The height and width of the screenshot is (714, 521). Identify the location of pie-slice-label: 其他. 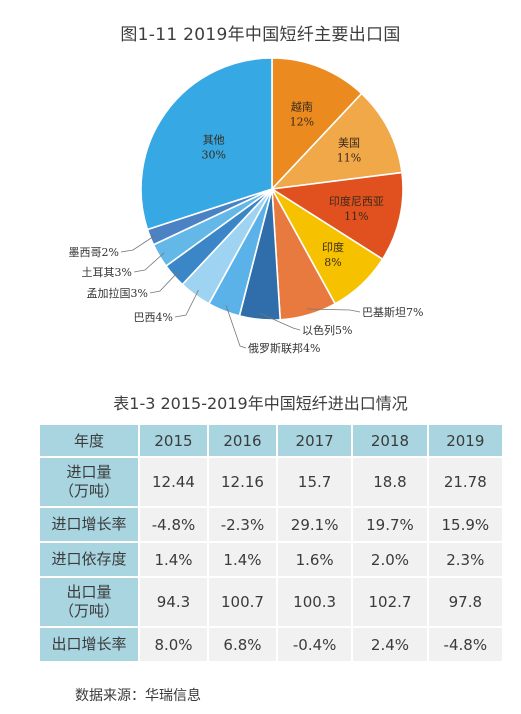
(214, 140).